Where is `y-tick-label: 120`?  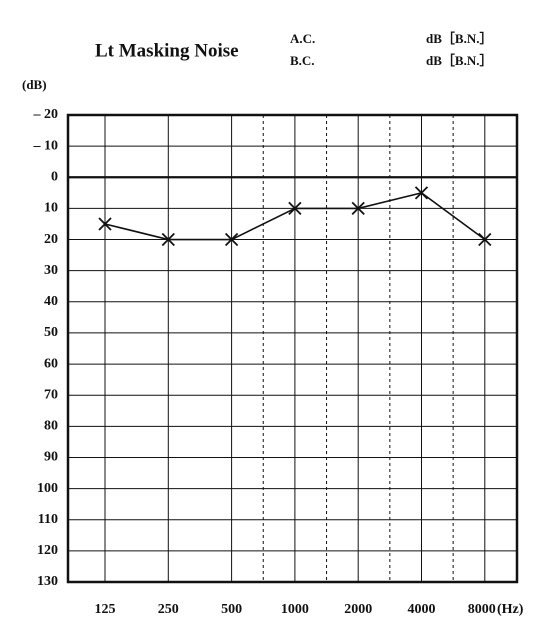 y-tick-label: 120 is located at coordinates (47, 550).